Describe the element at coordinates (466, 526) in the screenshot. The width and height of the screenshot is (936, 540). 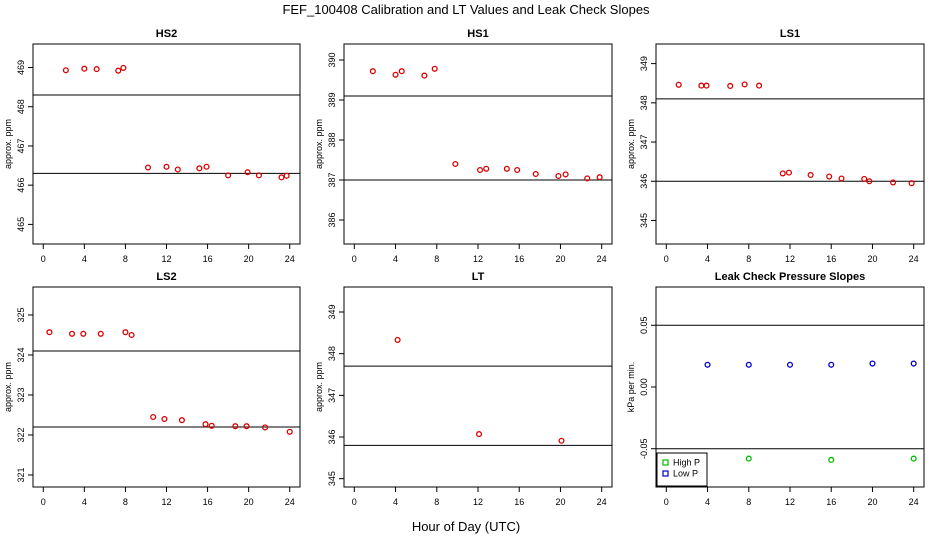
I see `figure-xlabel: Hour of Day (UTC)` at that location.